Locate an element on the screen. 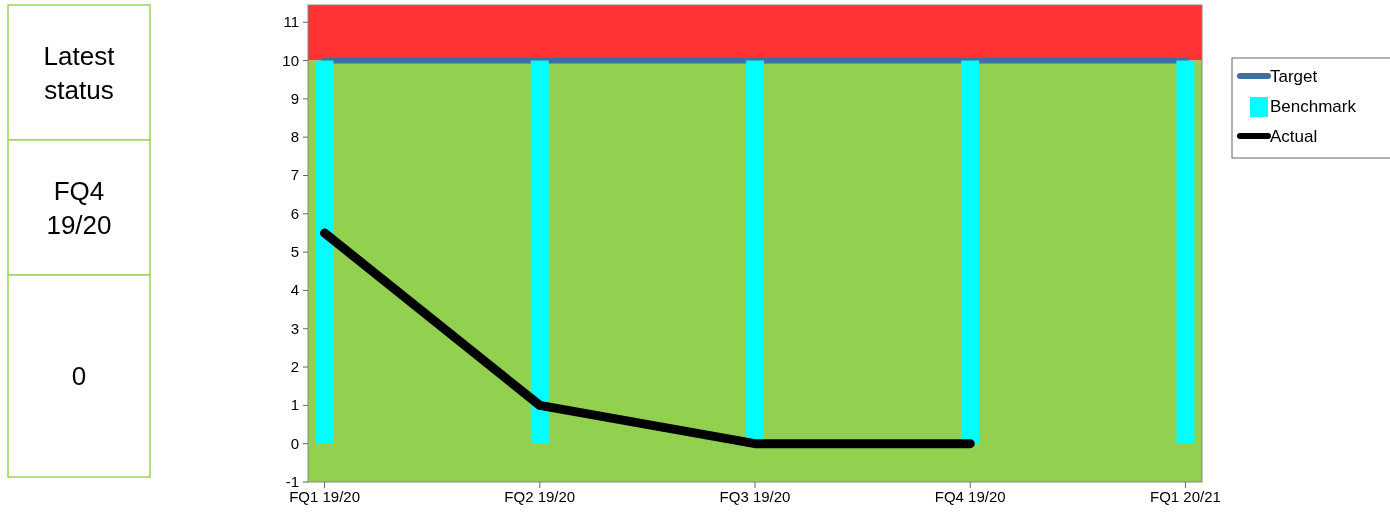  text: 0 is located at coordinates (79, 376).